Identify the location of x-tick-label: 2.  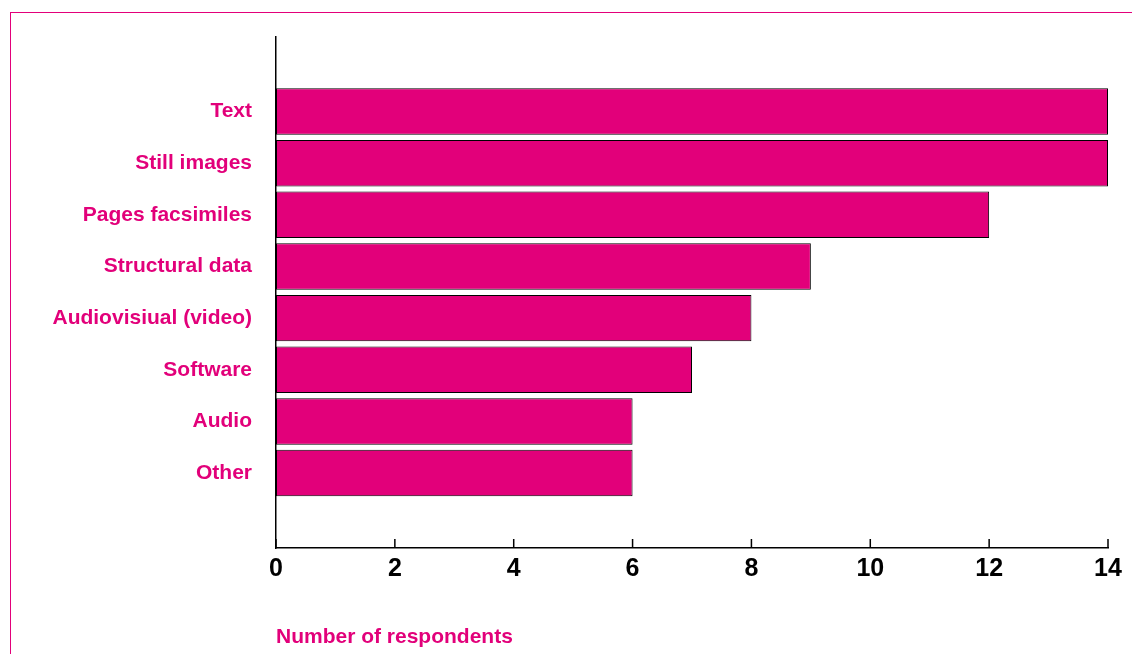
(394, 566).